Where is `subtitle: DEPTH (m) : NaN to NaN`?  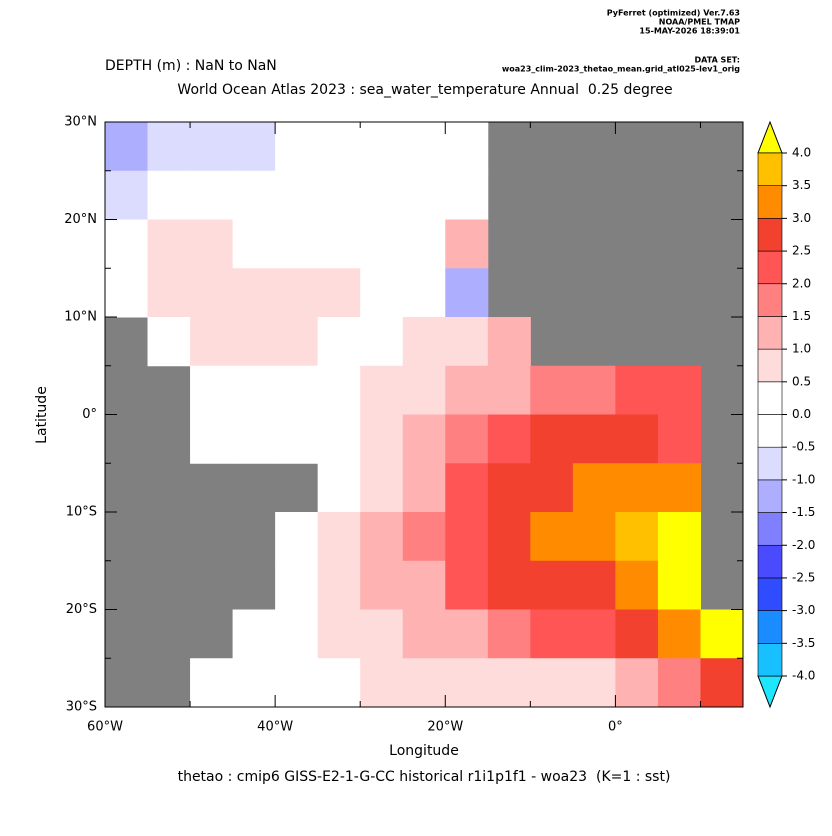 subtitle: DEPTH (m) : NaN to NaN is located at coordinates (191, 66).